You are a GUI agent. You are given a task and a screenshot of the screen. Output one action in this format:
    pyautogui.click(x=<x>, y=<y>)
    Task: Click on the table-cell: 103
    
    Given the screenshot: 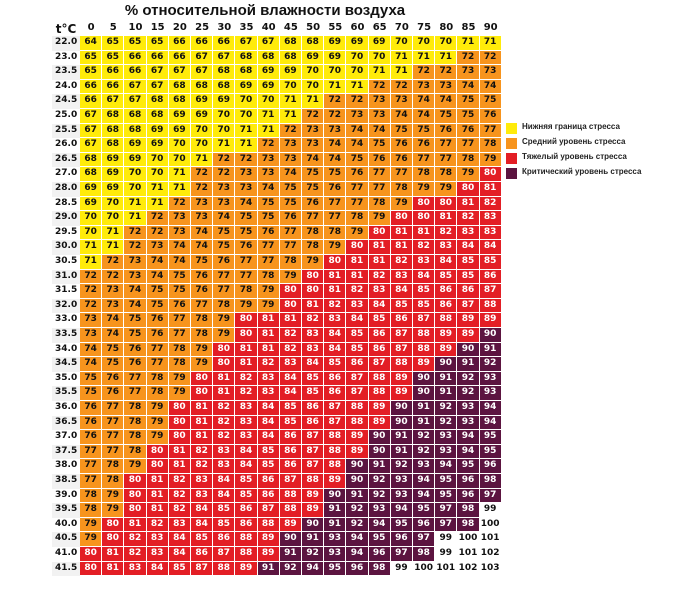 What is the action you would take?
    pyautogui.click(x=490, y=569)
    